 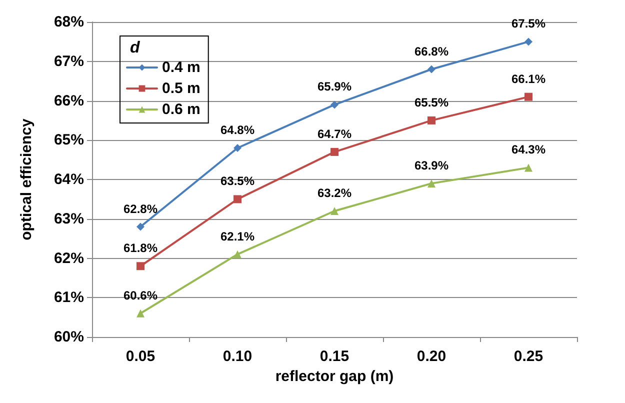 I want to click on y-tick-label: 68%, so click(x=69, y=22).